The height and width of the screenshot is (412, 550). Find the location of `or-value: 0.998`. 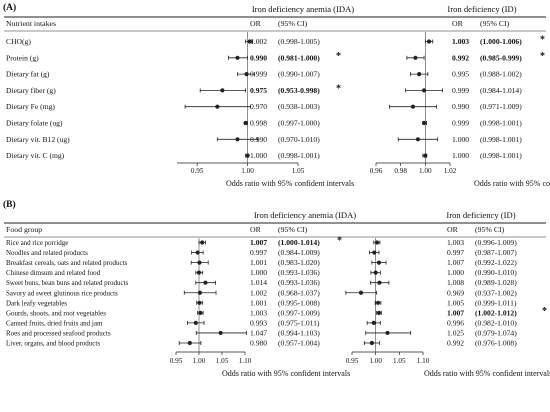

or-value: 0.998 is located at coordinates (258, 123).